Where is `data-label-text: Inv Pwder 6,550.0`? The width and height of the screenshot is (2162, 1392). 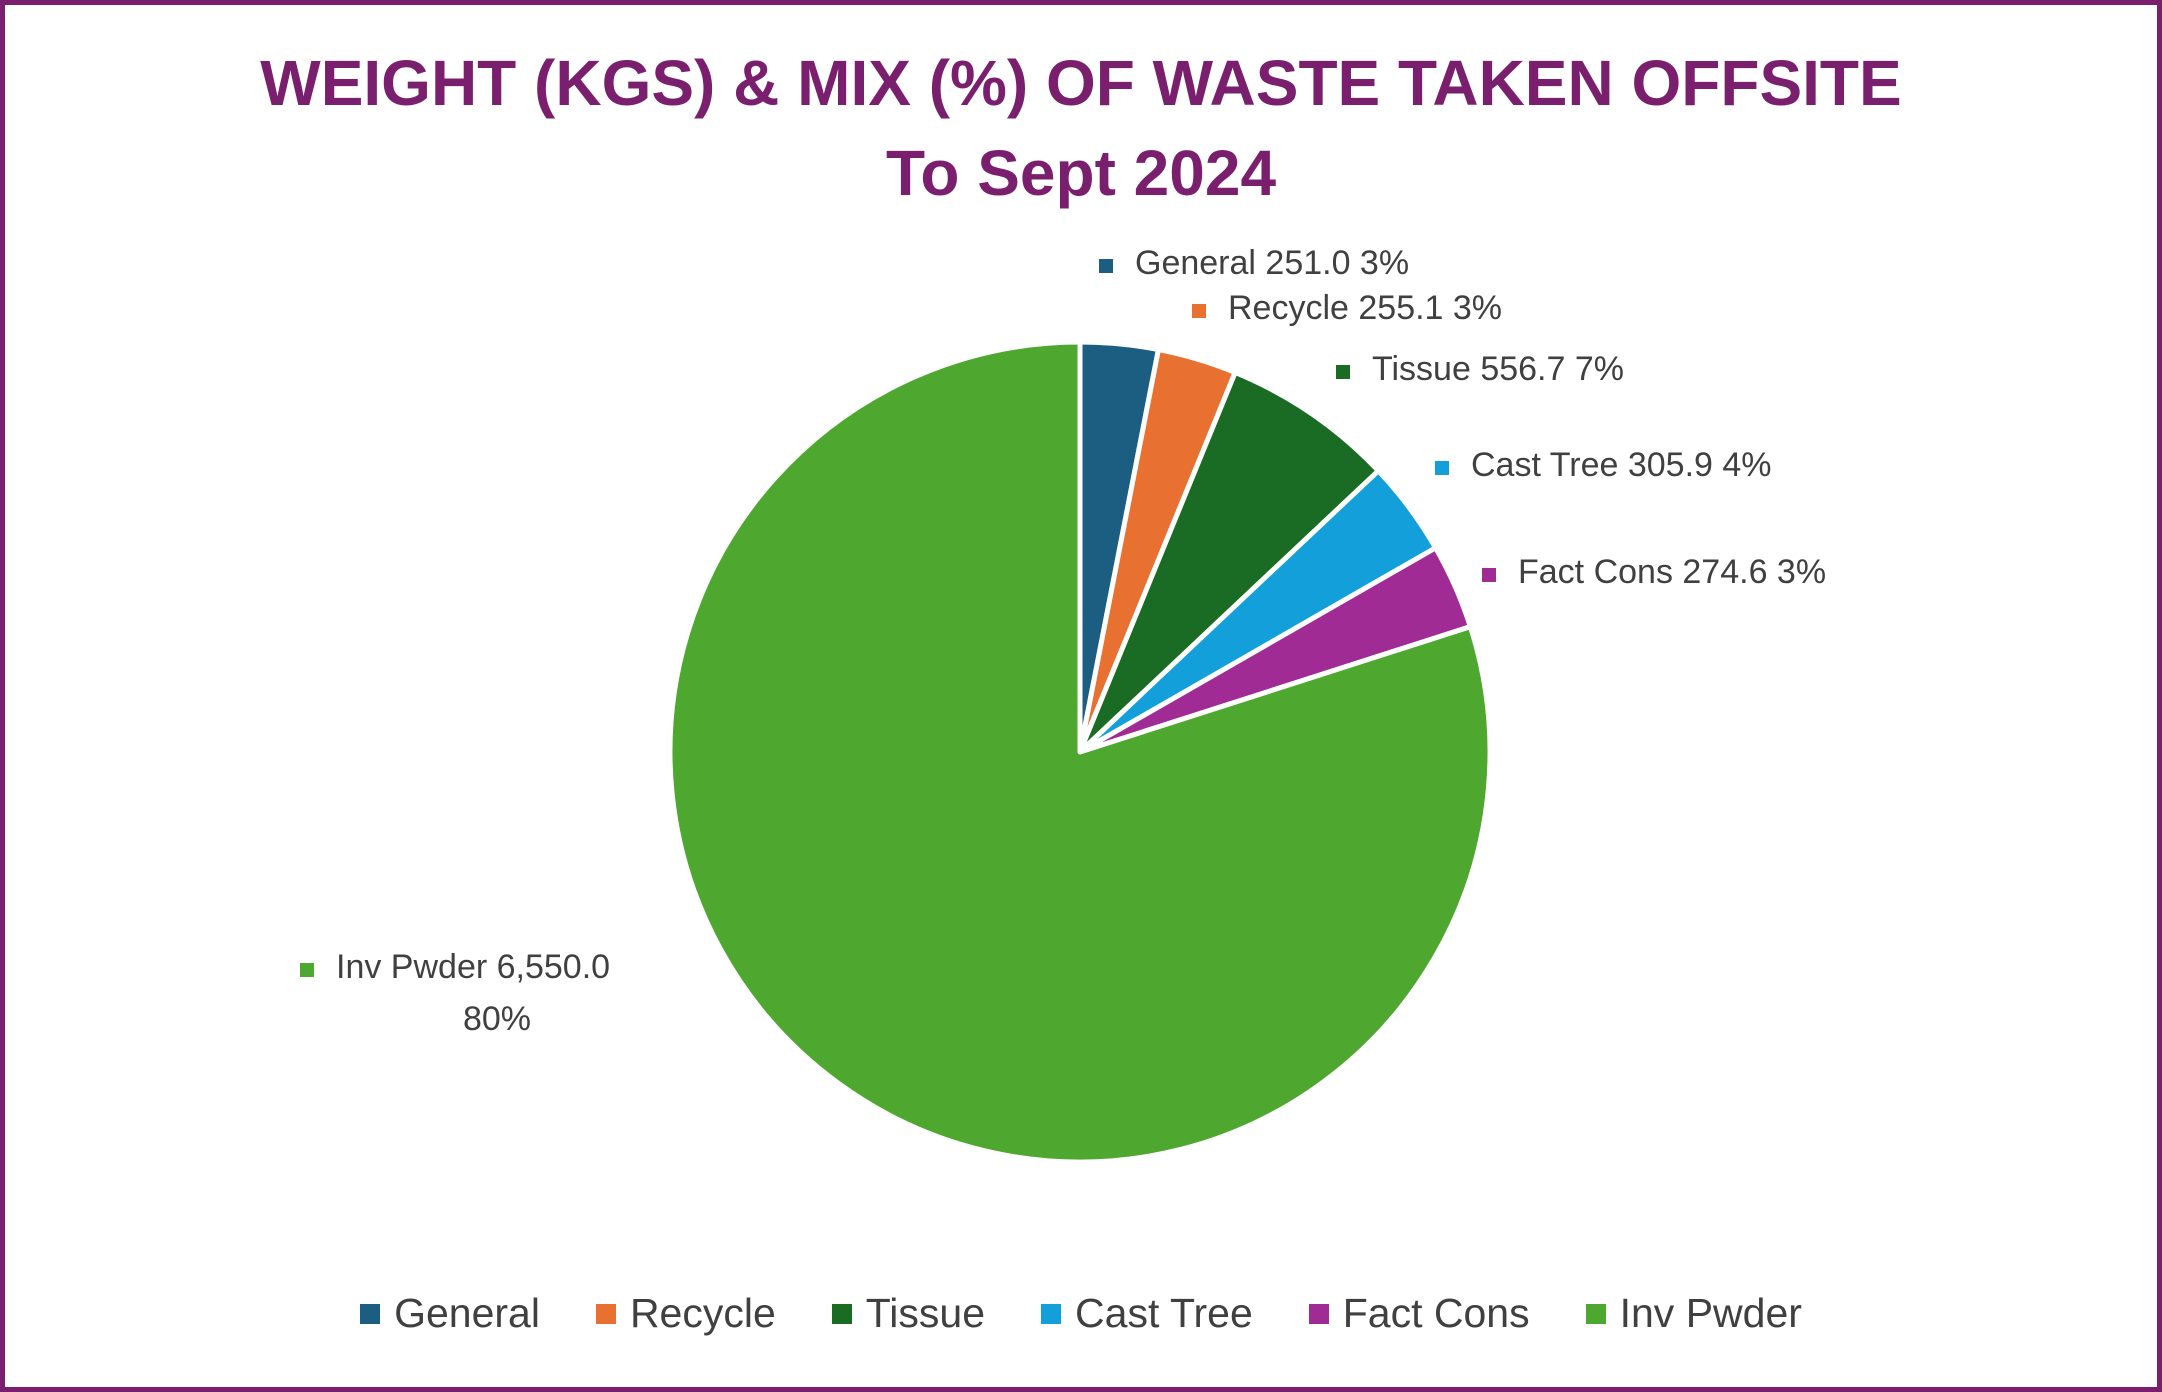 data-label-text: Inv Pwder 6,550.0 is located at coordinates (473, 967).